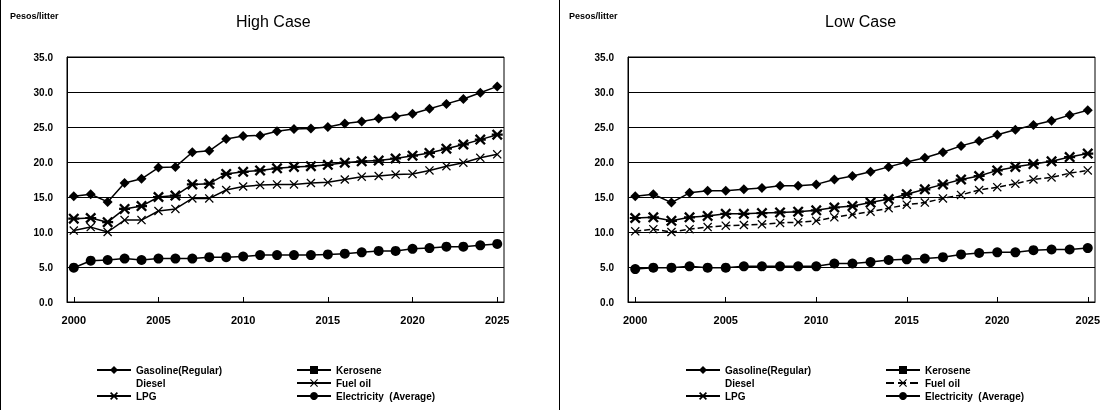 This screenshot has width=1119, height=410. What do you see at coordinates (74, 319) in the screenshot?
I see `x-tick-label: 2000` at bounding box center [74, 319].